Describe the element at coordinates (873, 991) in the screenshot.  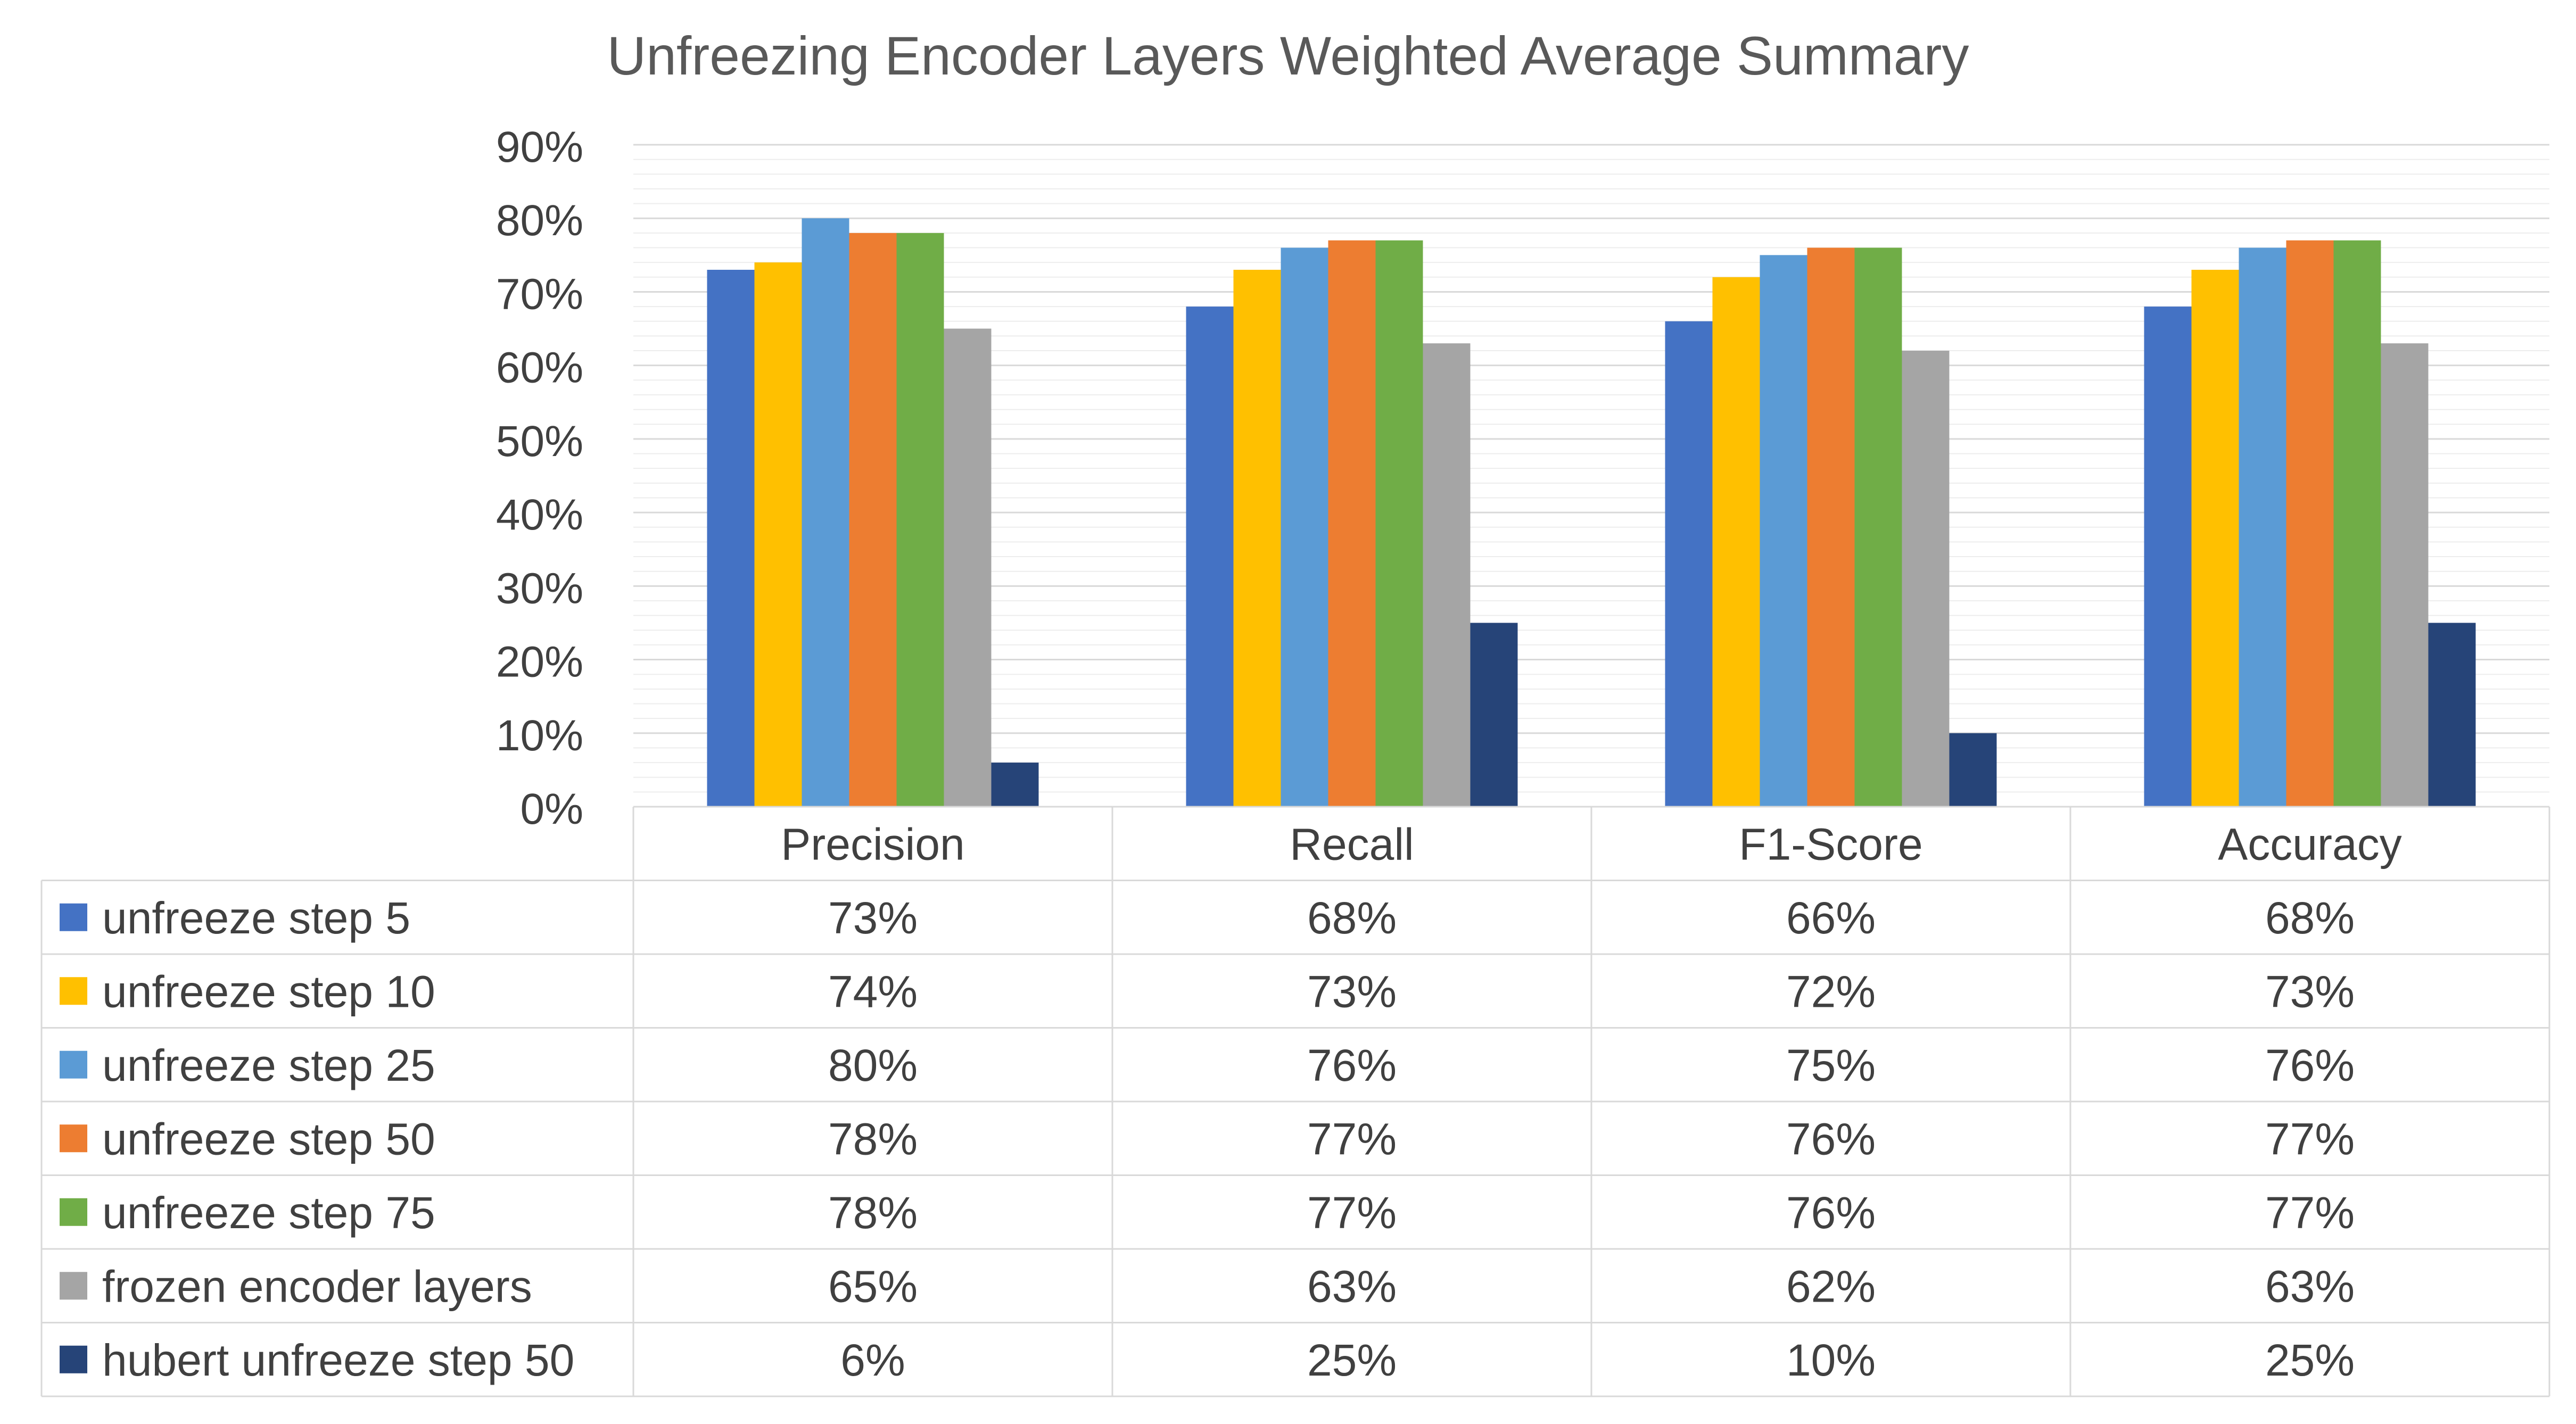
I see `data-label: 74%` at that location.